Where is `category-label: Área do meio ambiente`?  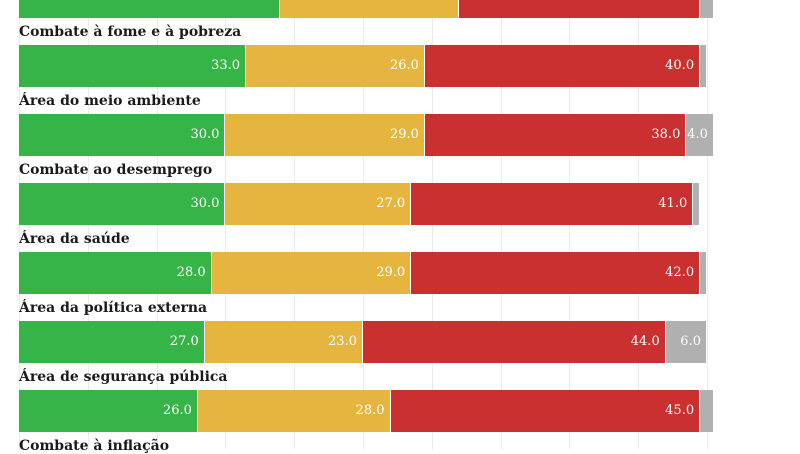
category-label: Área do meio ambiente is located at coordinates (110, 101).